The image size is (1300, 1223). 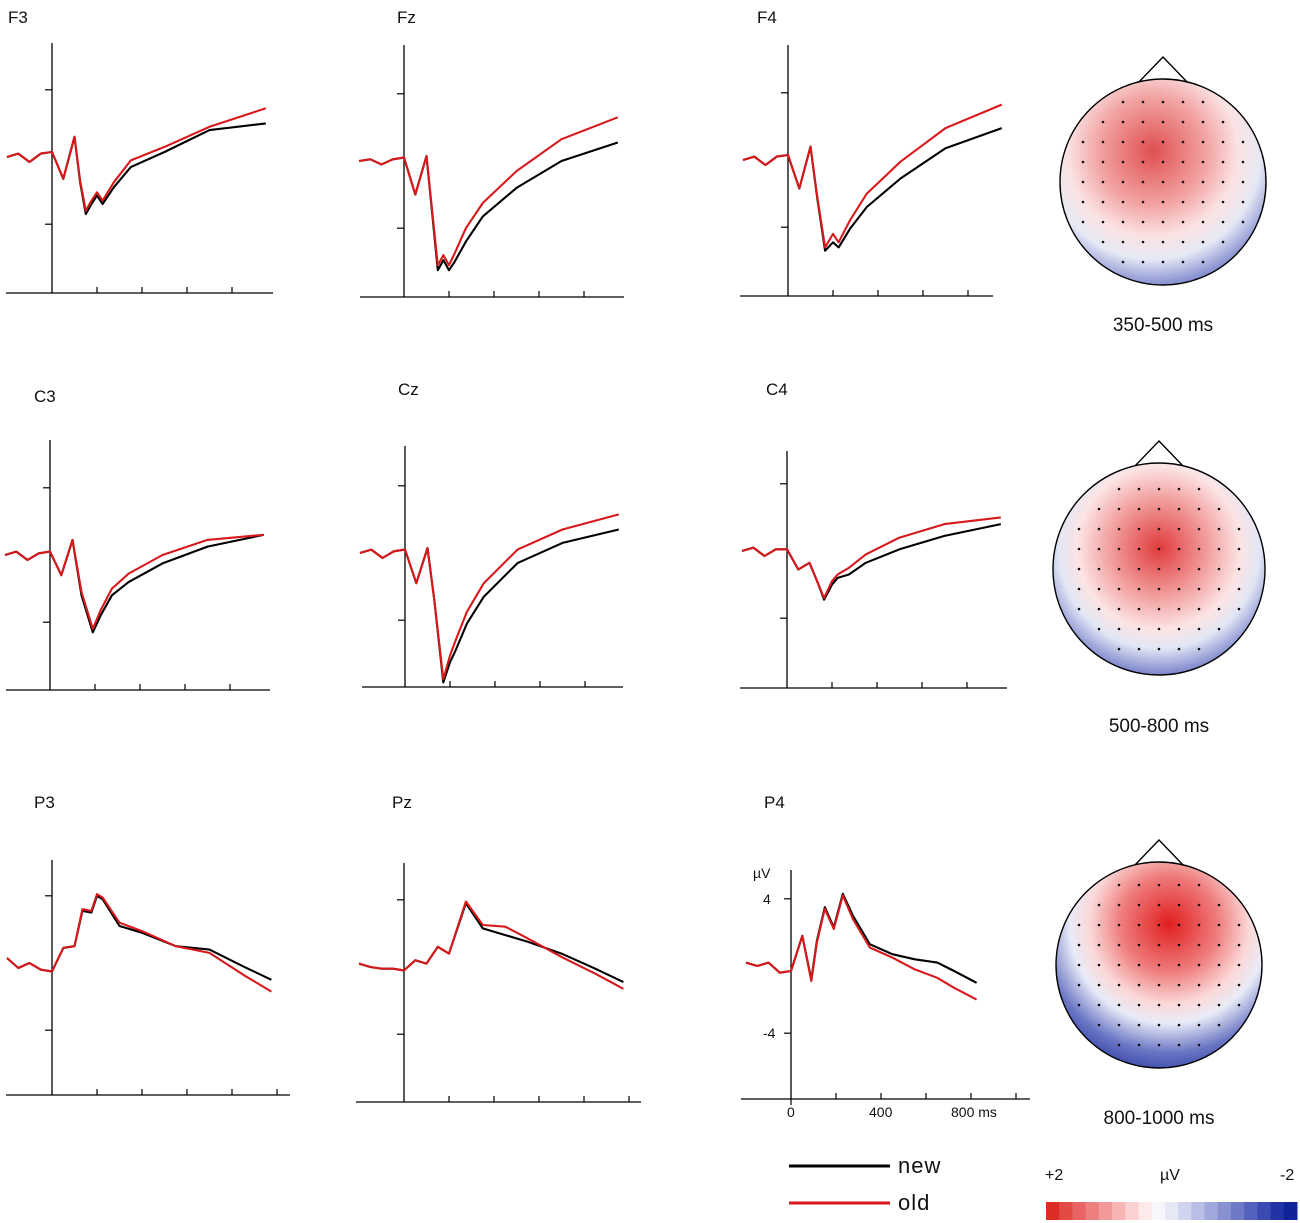 I want to click on electrode-label: Cz, so click(x=408, y=389).